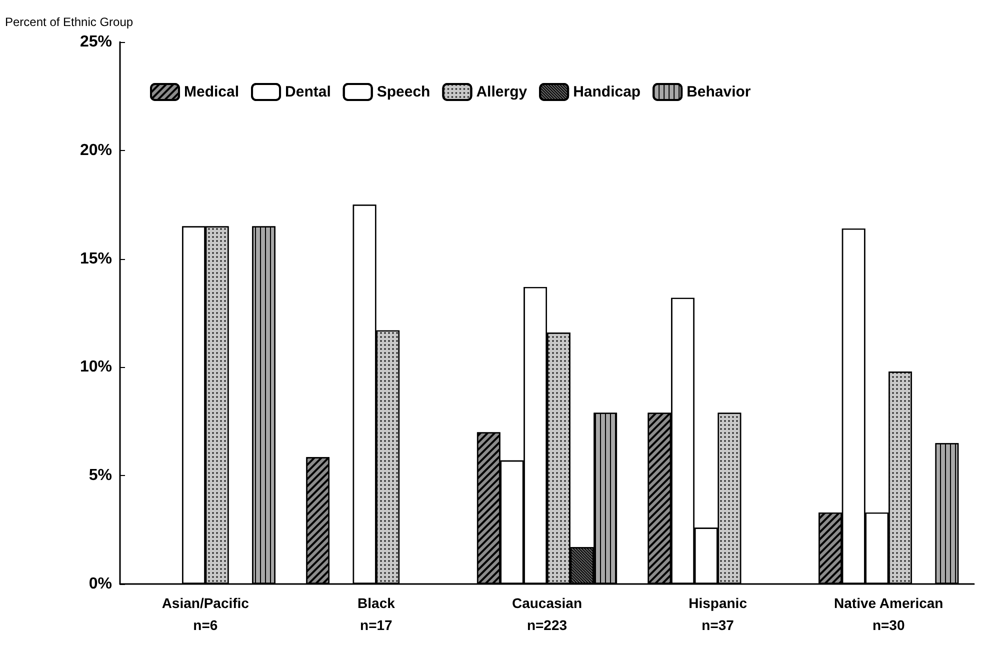  What do you see at coordinates (377, 614) in the screenshot?
I see `x-tick-label: Black n=17` at bounding box center [377, 614].